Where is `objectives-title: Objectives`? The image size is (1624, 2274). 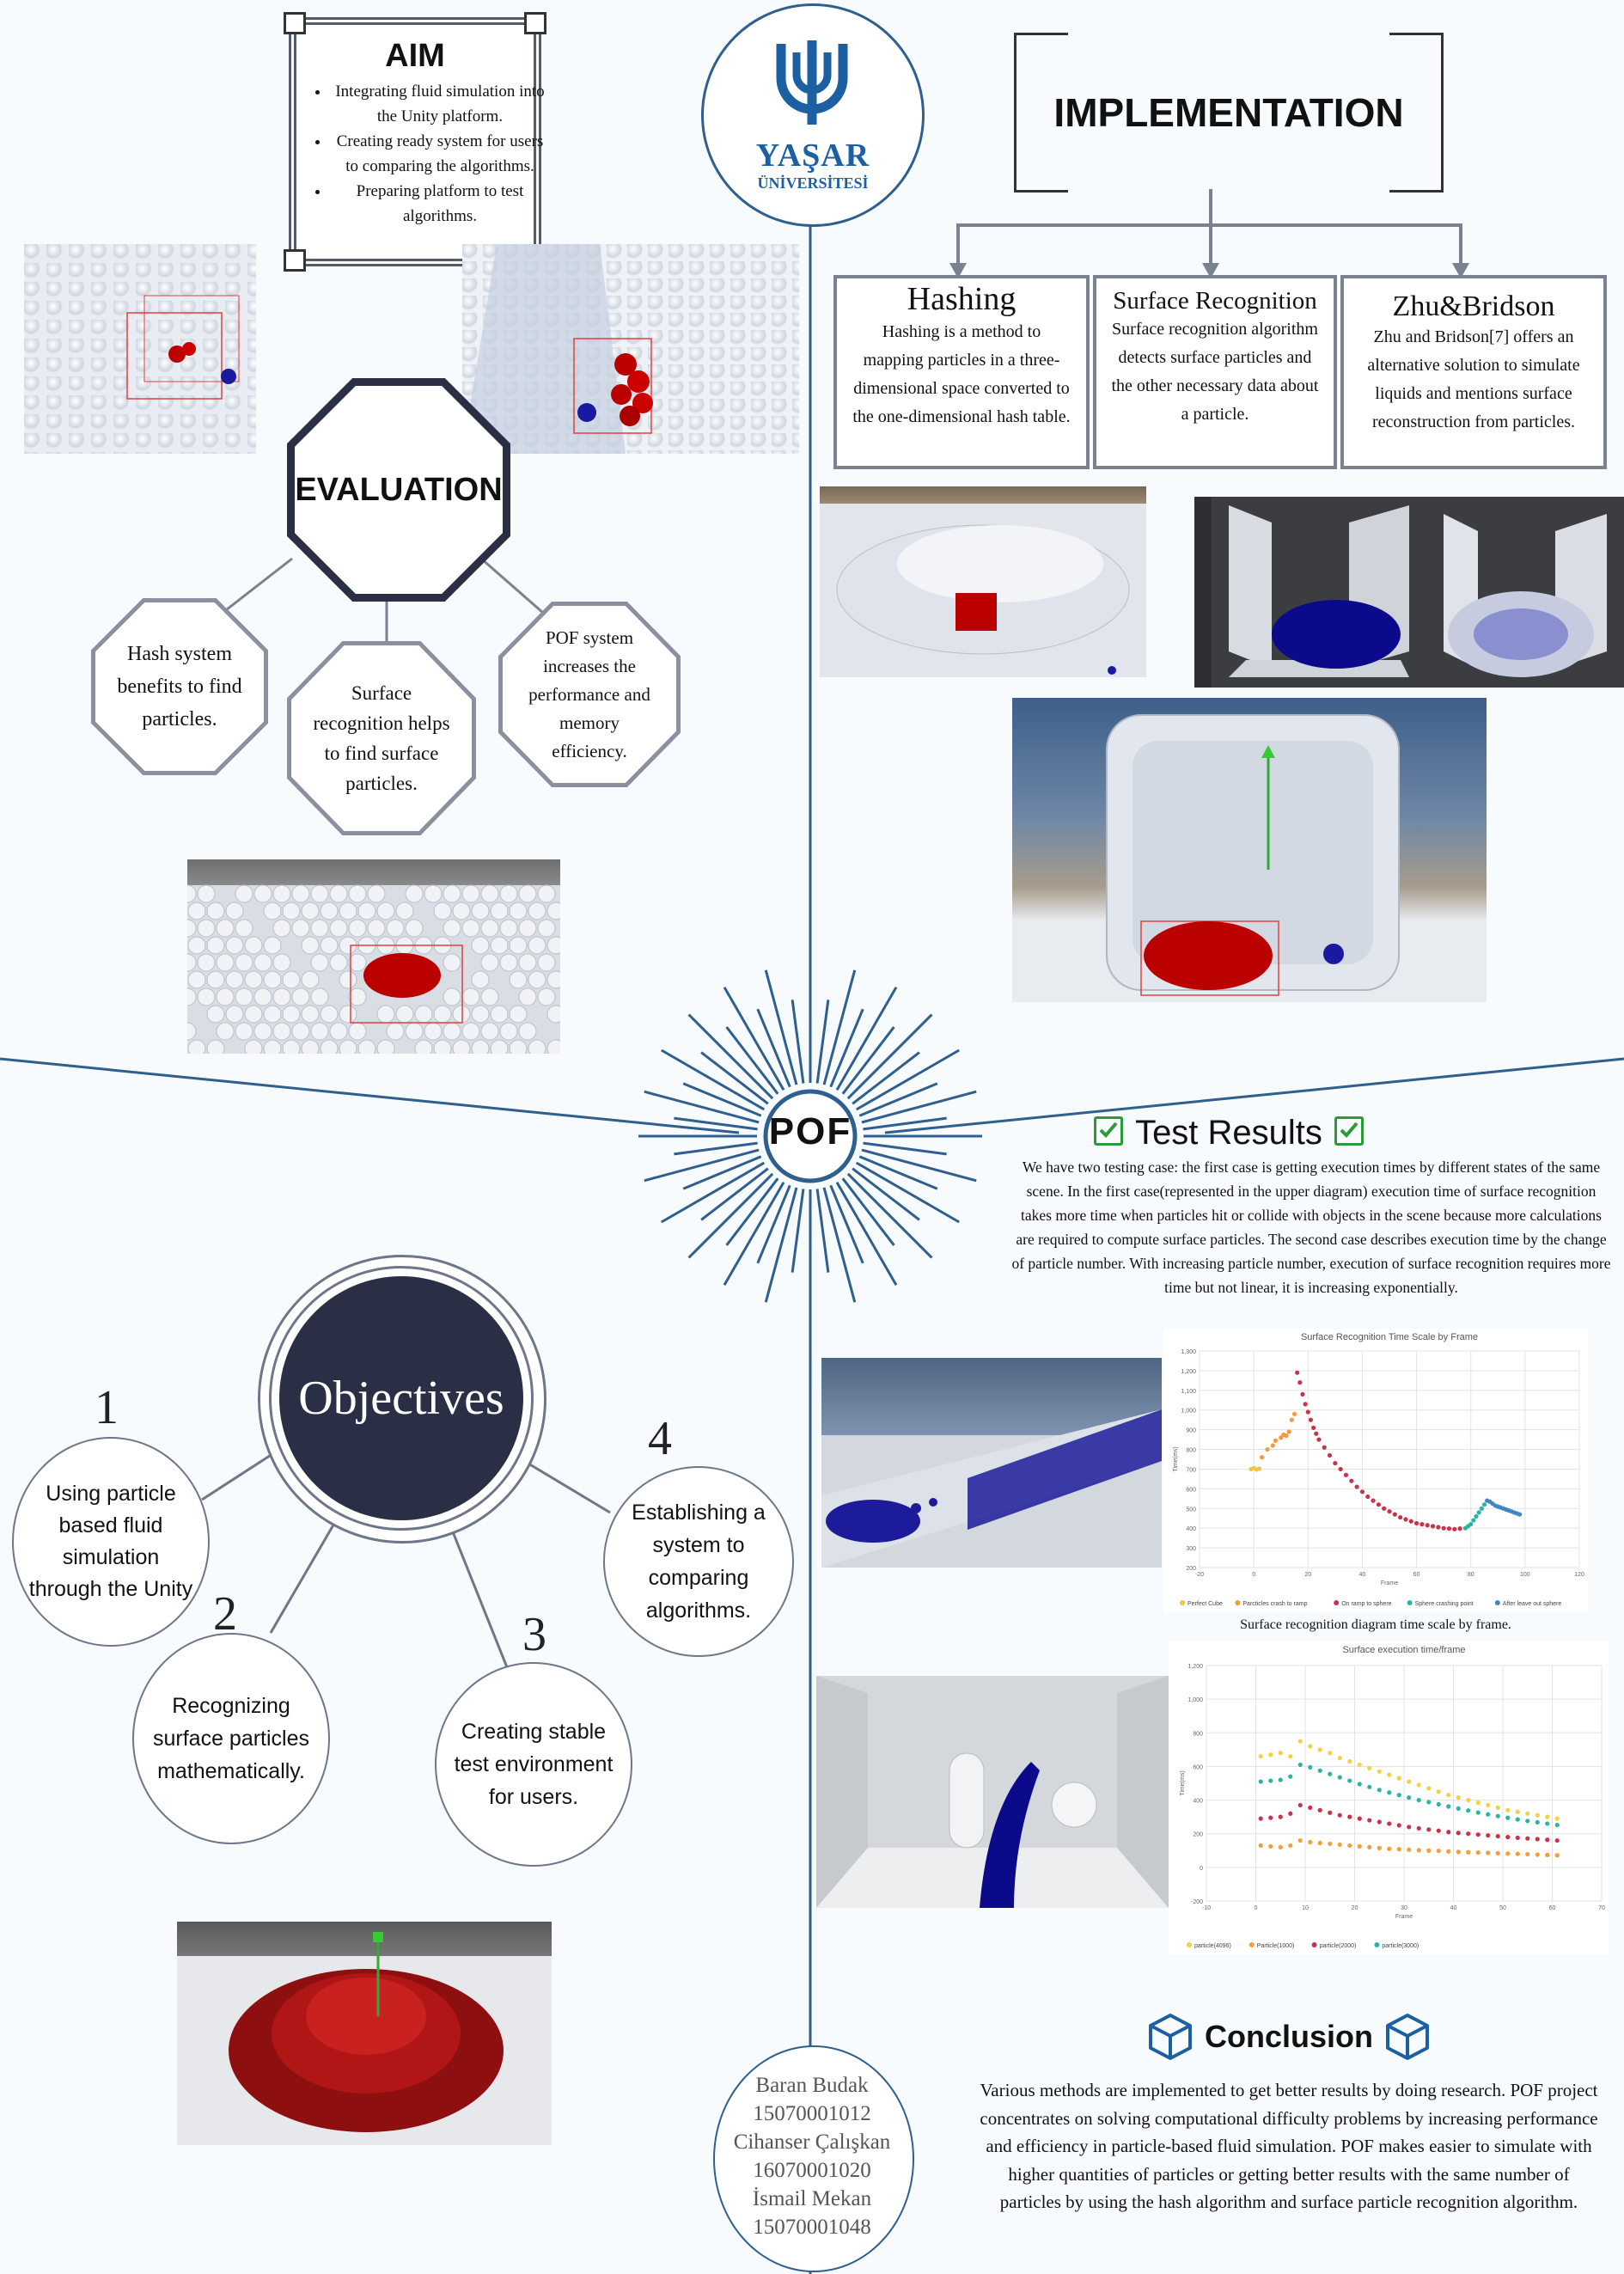 objectives-title: Objectives is located at coordinates (401, 1399).